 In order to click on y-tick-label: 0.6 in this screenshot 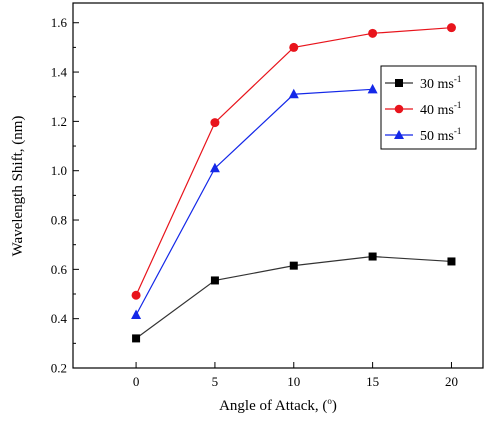, I will do `click(59, 269)`.